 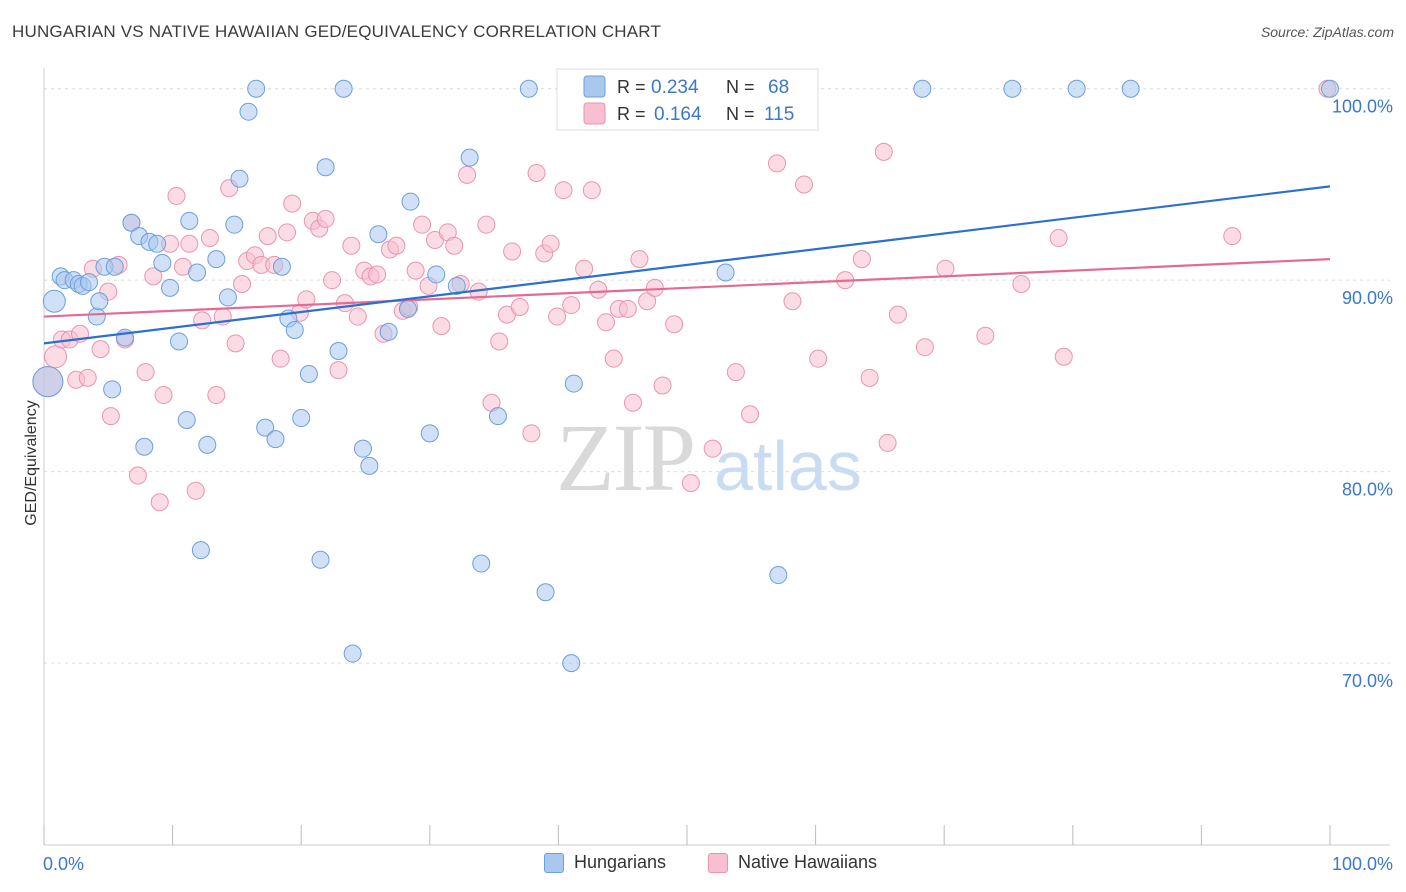 I want to click on legend-r-value-hungarians: 0.234, so click(x=675, y=87).